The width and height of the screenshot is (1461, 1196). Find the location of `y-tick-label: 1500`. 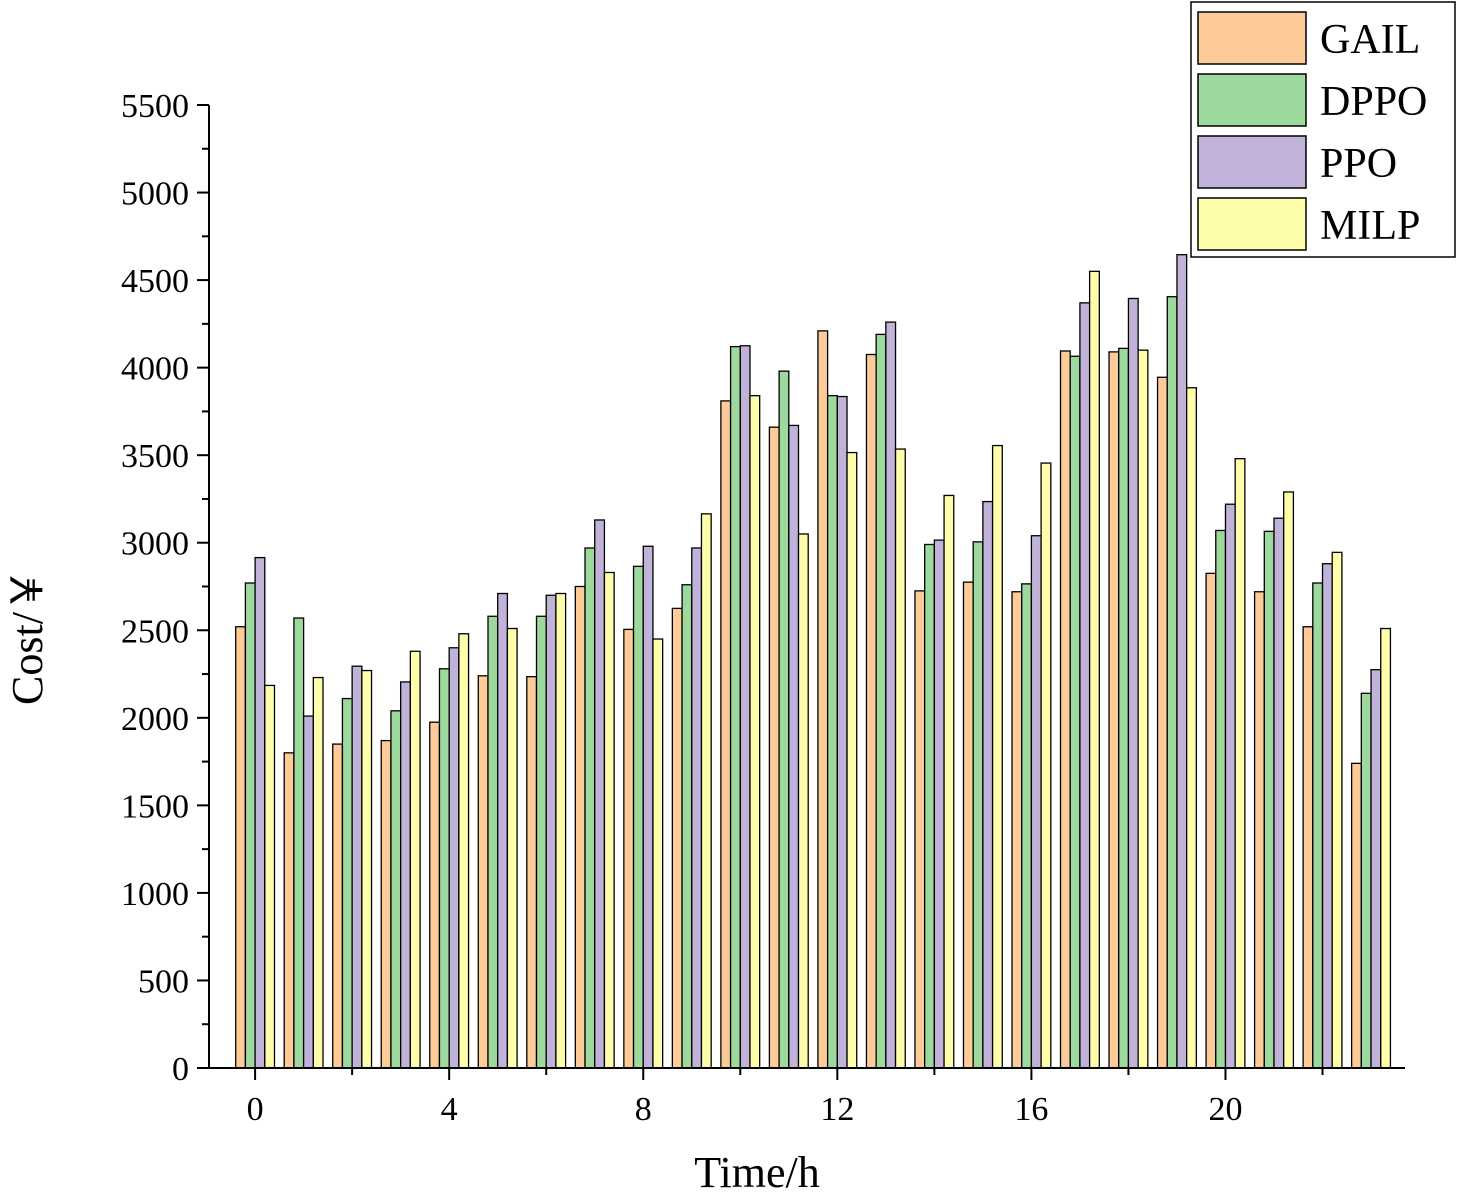

y-tick-label: 1500 is located at coordinates (155, 806).